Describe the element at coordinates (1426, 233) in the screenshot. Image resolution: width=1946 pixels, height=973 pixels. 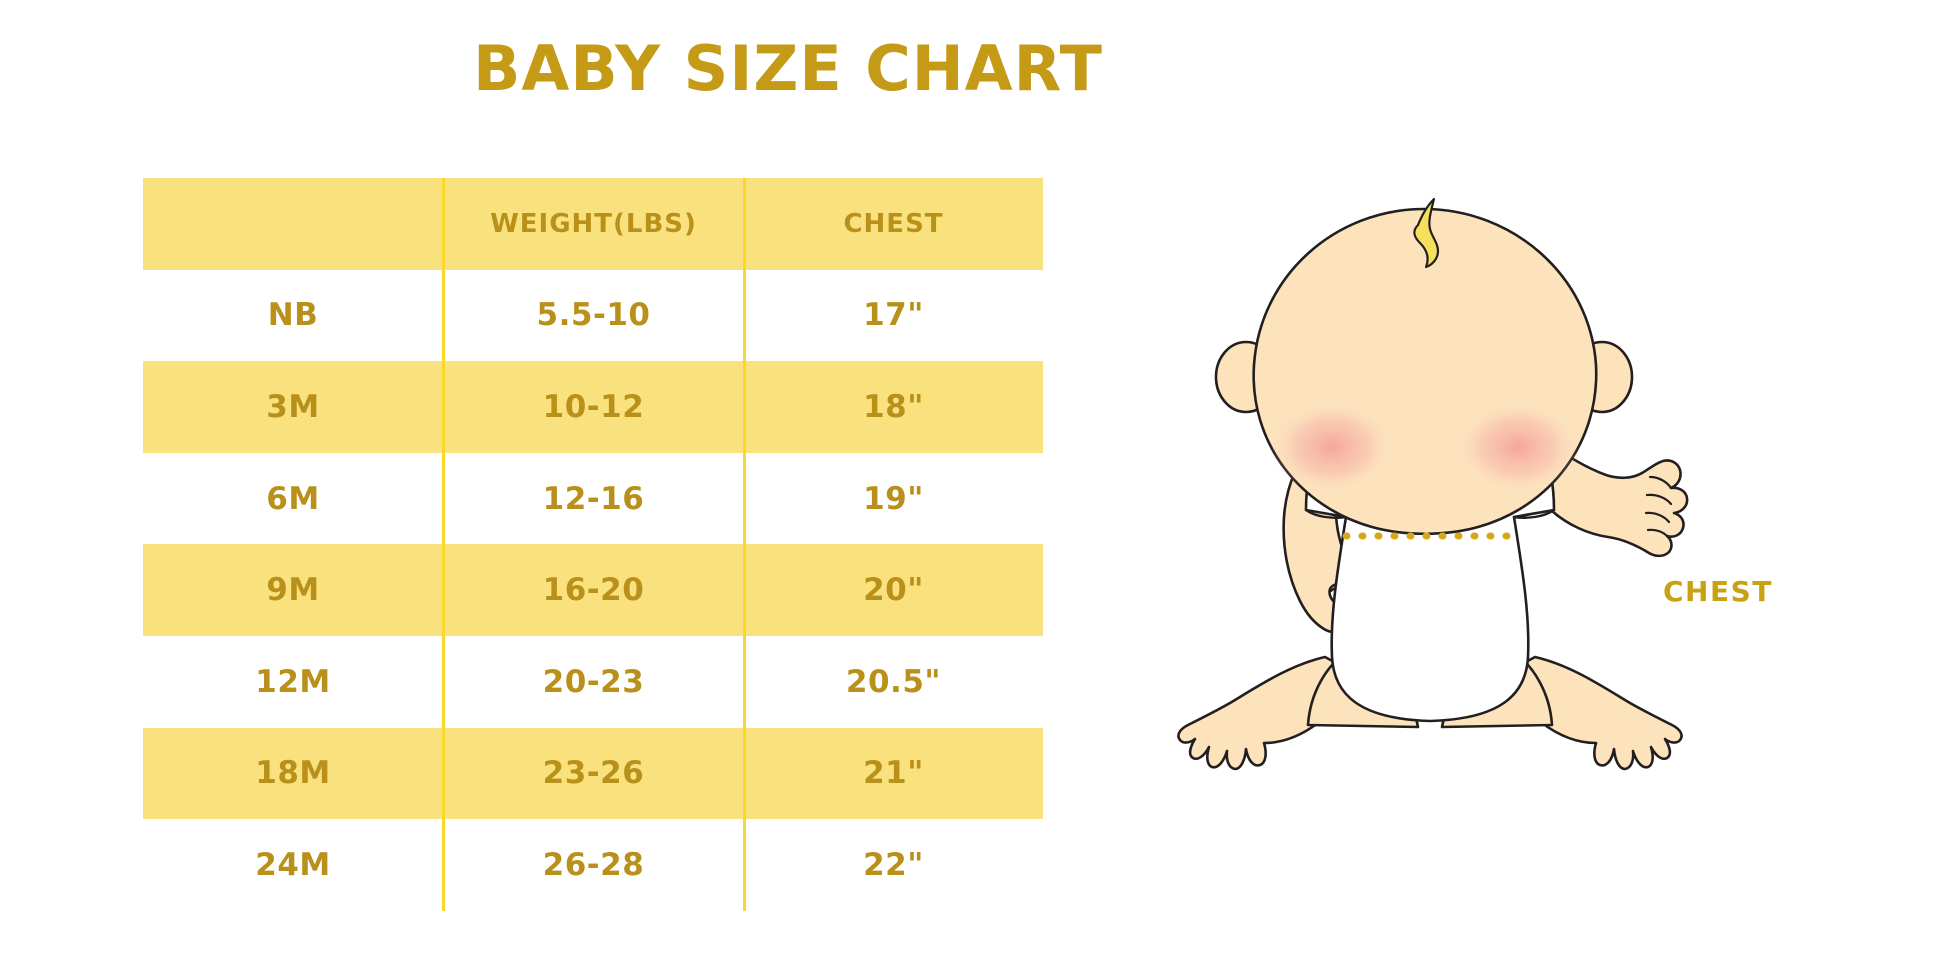
I see `baby-hair-curl` at that location.